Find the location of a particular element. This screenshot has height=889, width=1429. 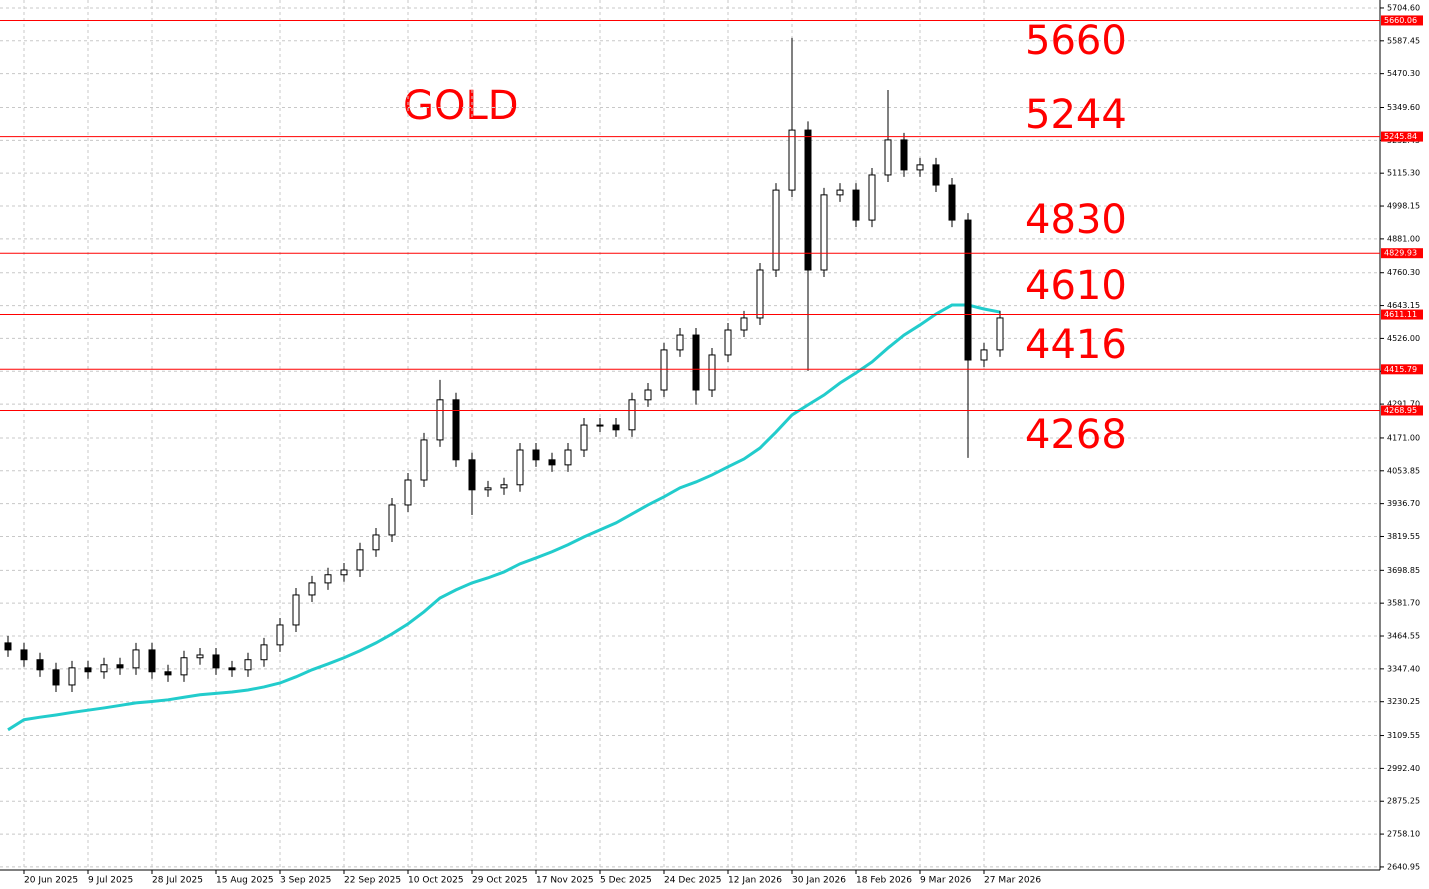

level-label: 4268.95 is located at coordinates (1400, 410).